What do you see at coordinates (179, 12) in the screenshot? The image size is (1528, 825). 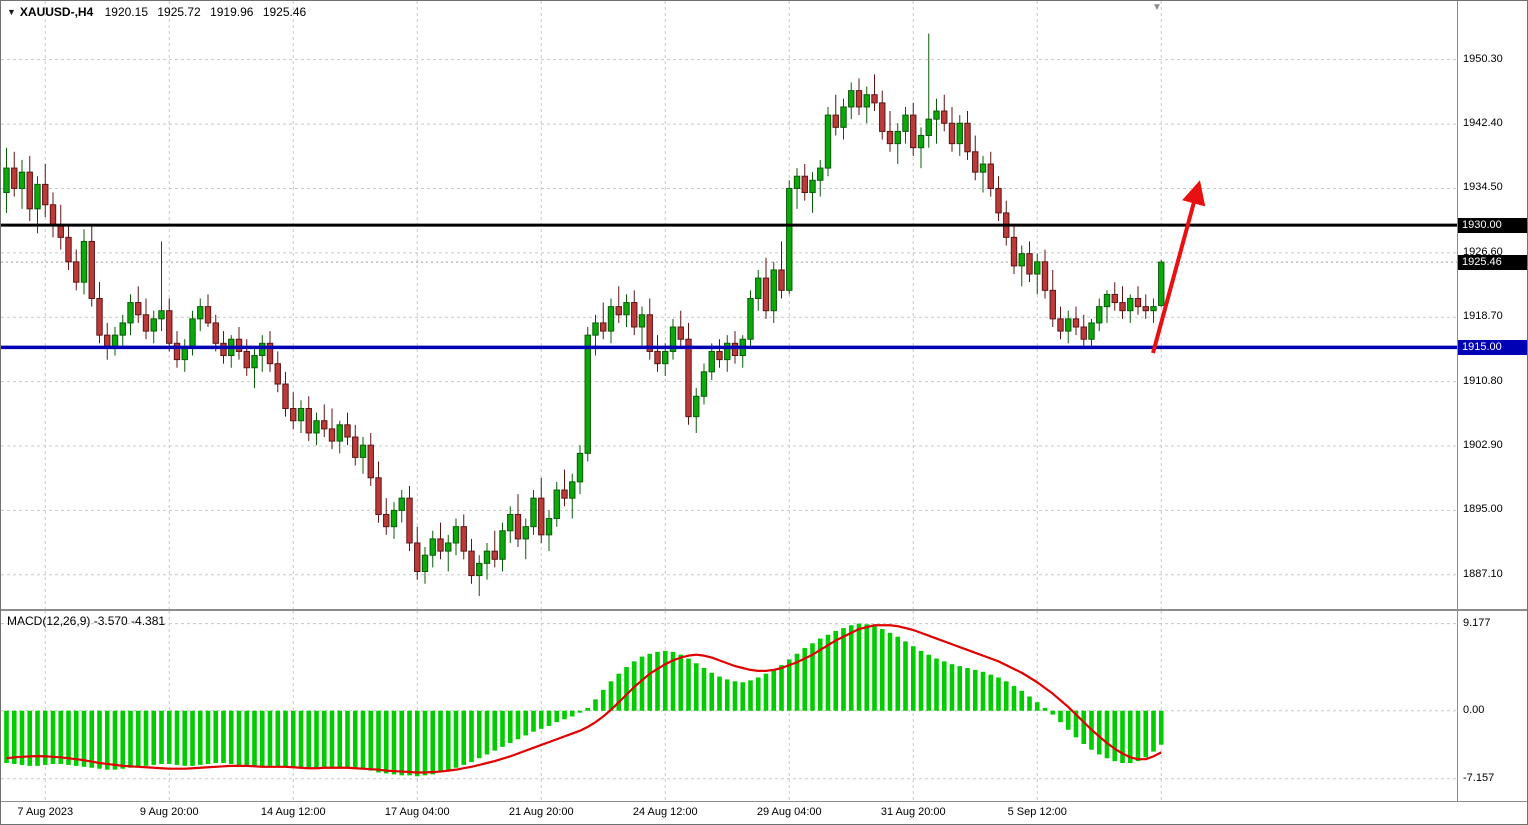 I see `high-value: 1925.72` at bounding box center [179, 12].